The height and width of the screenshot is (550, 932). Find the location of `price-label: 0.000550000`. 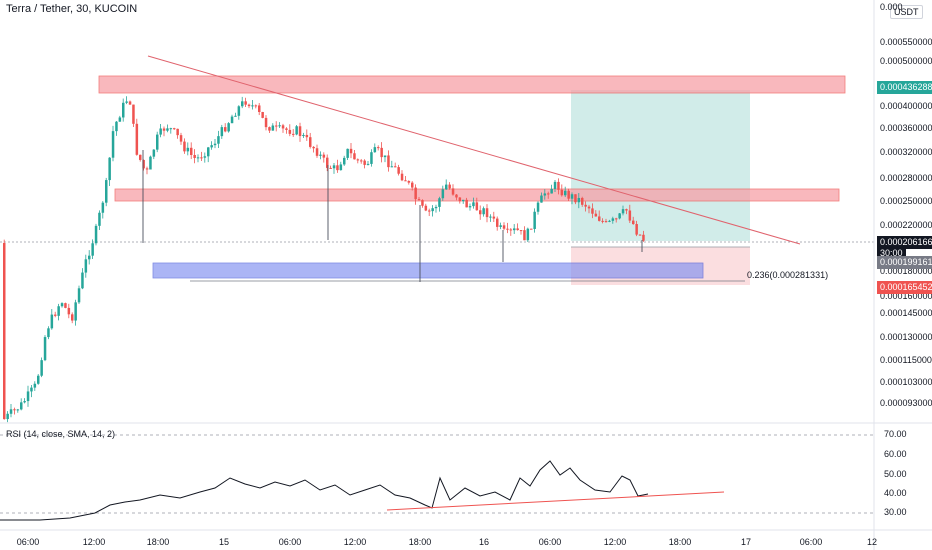

price-label: 0.000550000 is located at coordinates (906, 42).